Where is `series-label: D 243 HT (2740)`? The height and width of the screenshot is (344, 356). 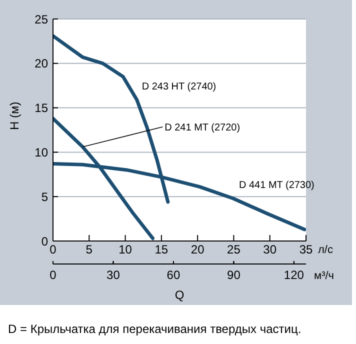
series-label: D 243 HT (2740) is located at coordinates (179, 86).